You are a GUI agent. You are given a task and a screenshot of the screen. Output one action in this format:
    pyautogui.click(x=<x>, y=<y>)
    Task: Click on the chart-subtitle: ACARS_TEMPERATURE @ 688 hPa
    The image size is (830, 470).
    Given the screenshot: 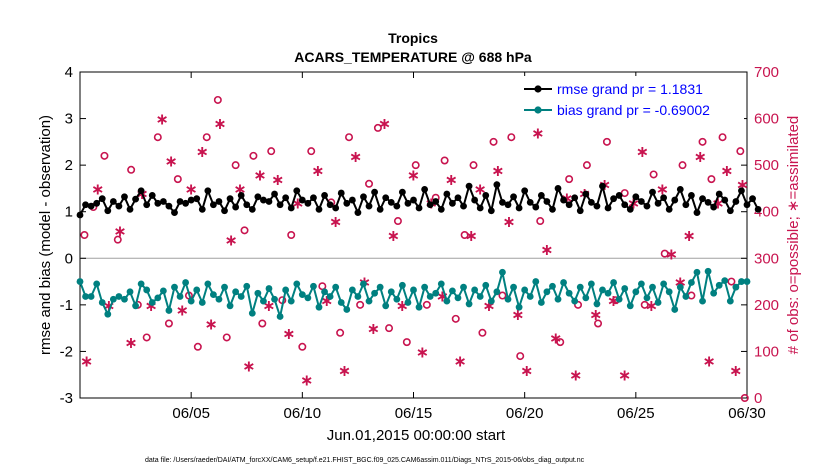 What is the action you would take?
    pyautogui.click(x=413, y=57)
    